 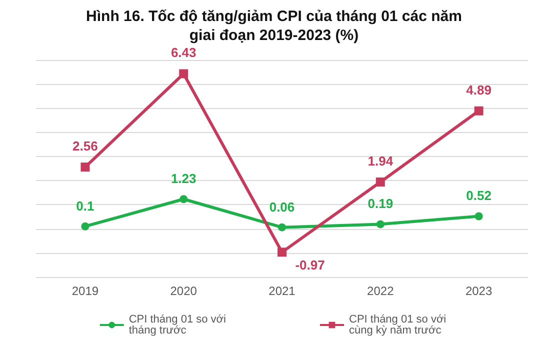 What do you see at coordinates (183, 178) in the screenshot?
I see `data-label: 1.23` at bounding box center [183, 178].